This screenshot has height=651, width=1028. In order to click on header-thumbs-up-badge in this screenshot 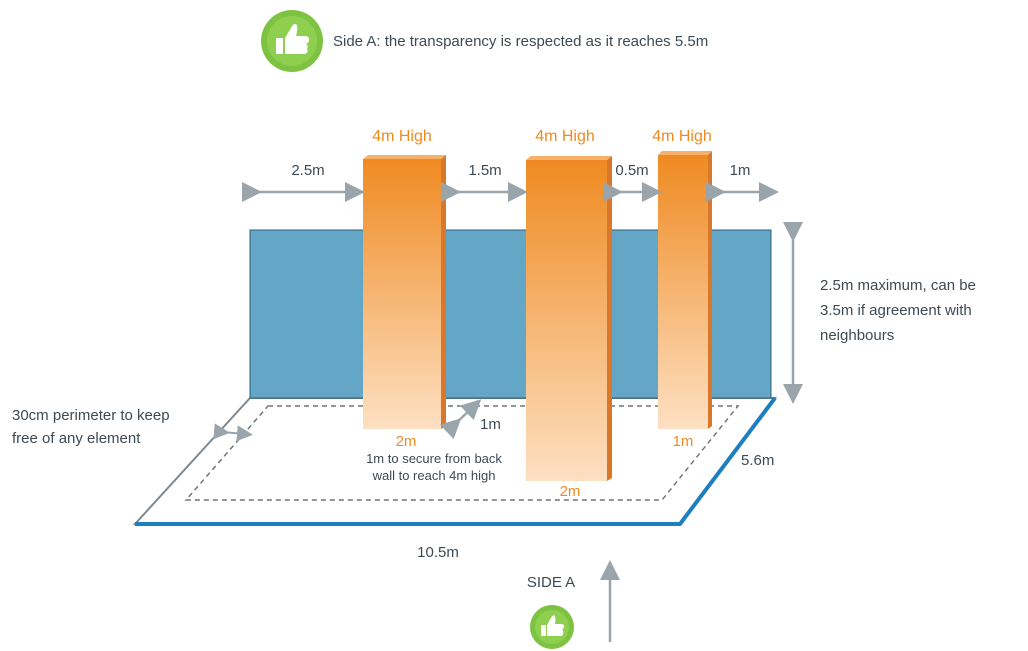, I will do `click(292, 41)`.